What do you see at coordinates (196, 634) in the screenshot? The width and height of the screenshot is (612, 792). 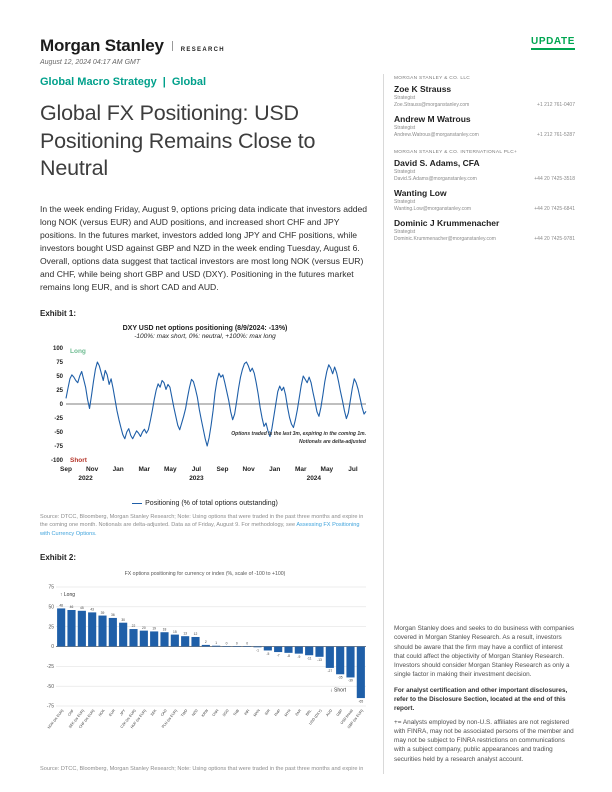 I see `svg-text: 12` at bounding box center [196, 634].